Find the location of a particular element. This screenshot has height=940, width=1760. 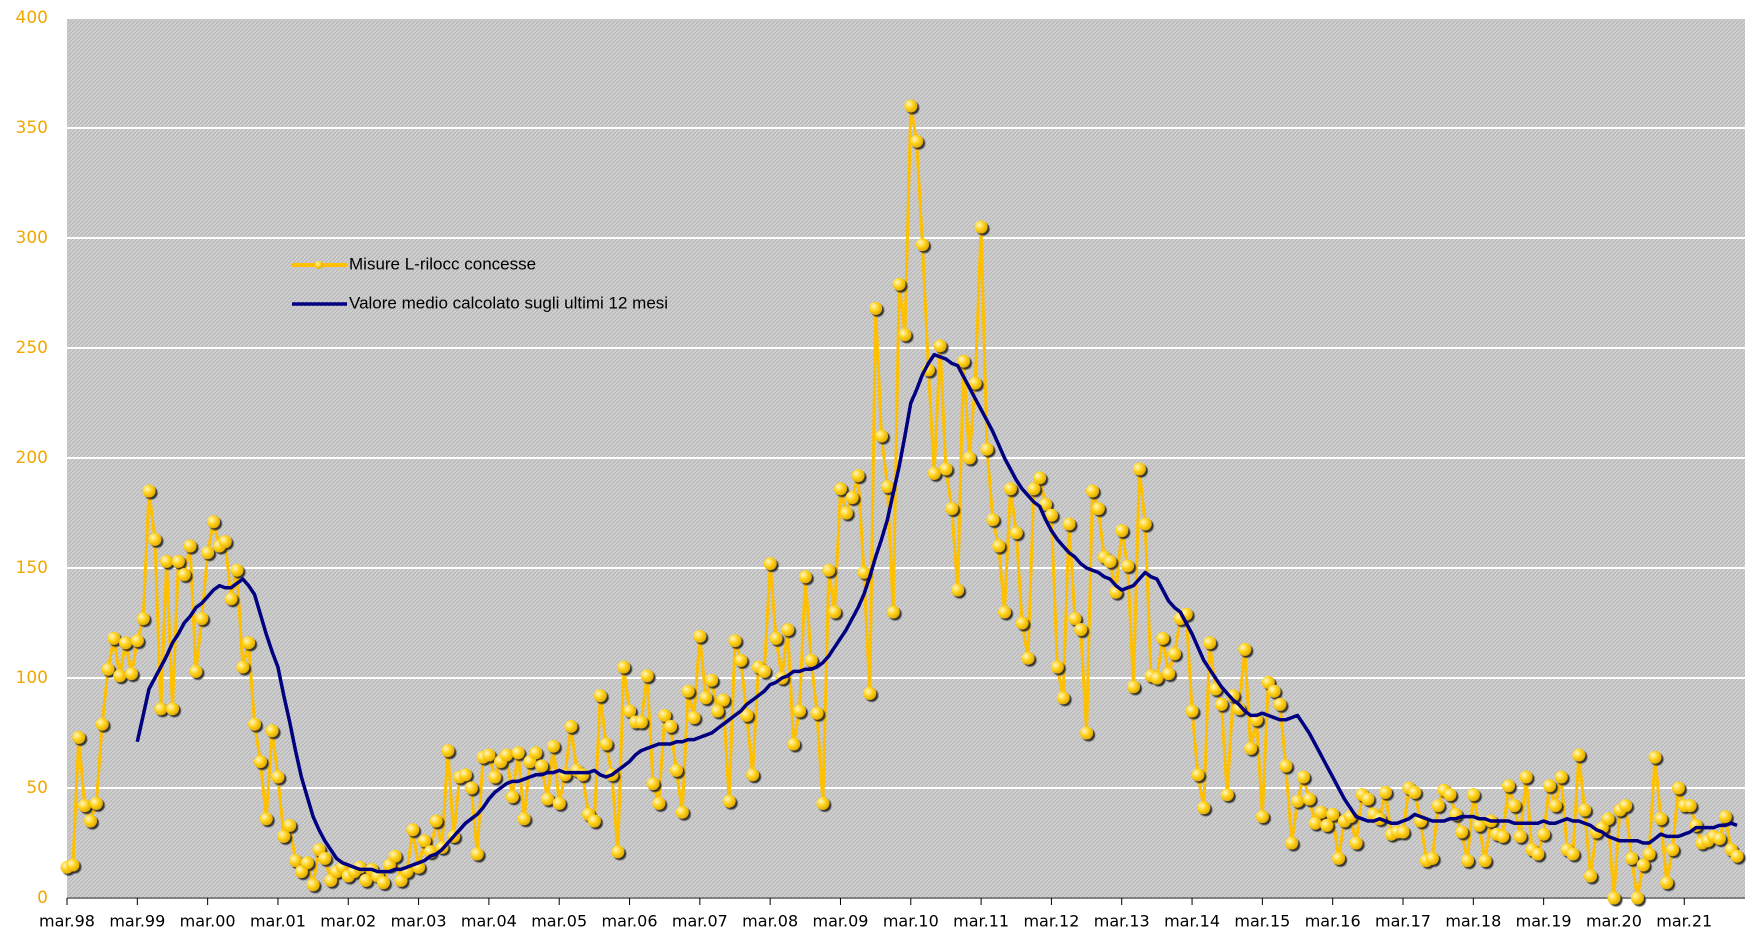

x-tick-label: mar.99 is located at coordinates (137, 921).